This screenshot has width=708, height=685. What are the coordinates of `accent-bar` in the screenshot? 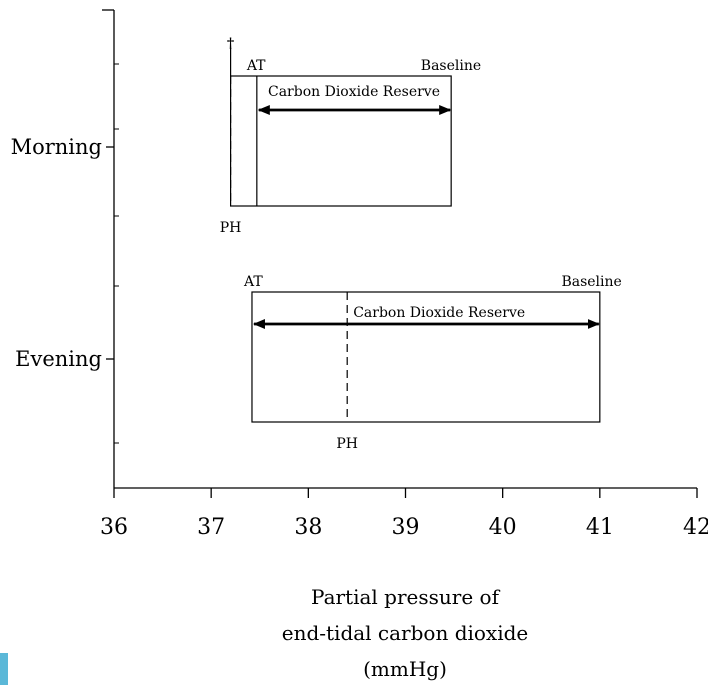 It's located at (4, 669).